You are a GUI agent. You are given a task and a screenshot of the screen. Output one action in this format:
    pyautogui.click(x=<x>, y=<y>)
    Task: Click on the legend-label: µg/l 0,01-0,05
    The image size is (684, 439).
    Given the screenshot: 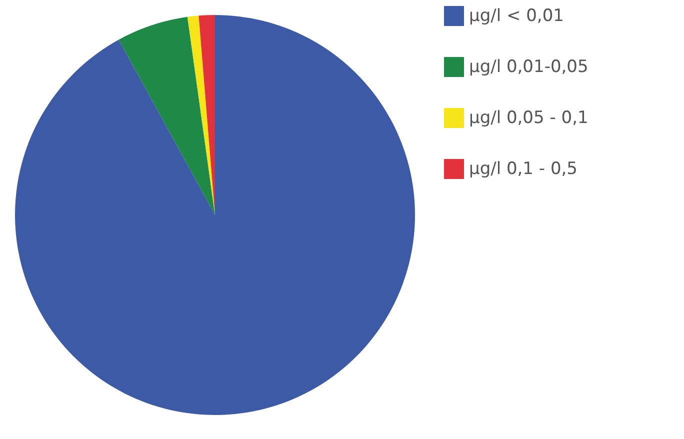 What is the action you would take?
    pyautogui.click(x=528, y=67)
    